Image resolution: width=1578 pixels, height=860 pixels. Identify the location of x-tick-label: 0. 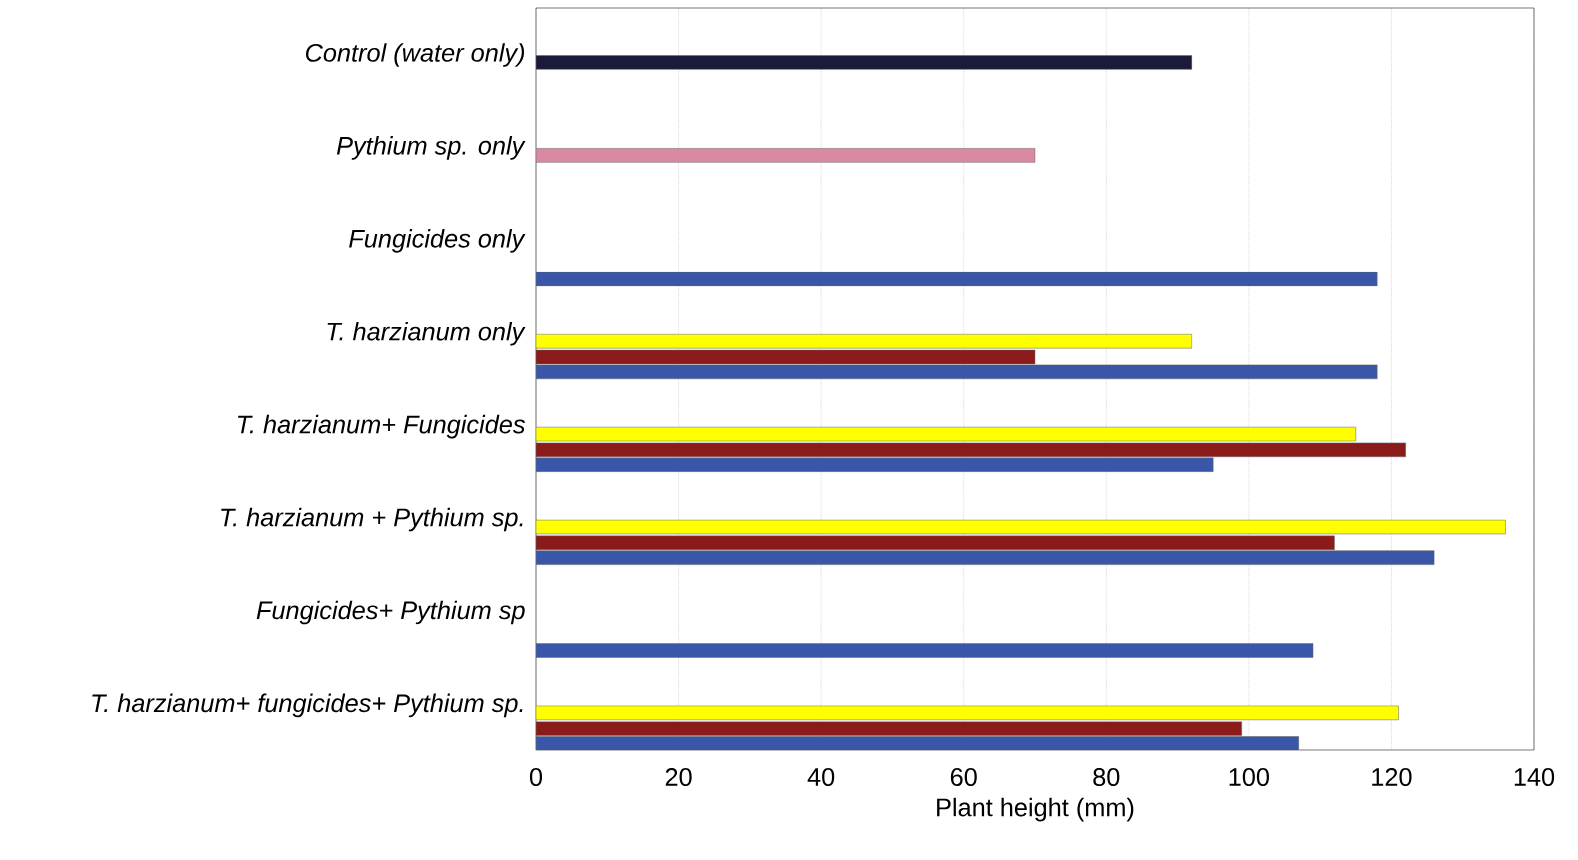
(536, 777).